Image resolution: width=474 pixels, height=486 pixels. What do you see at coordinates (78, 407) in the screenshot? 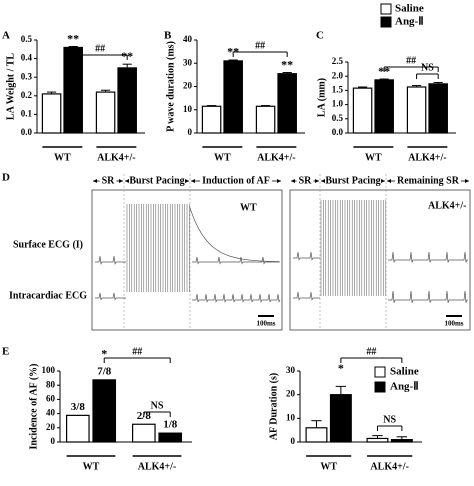
I see `value-label: 3/8` at bounding box center [78, 407].